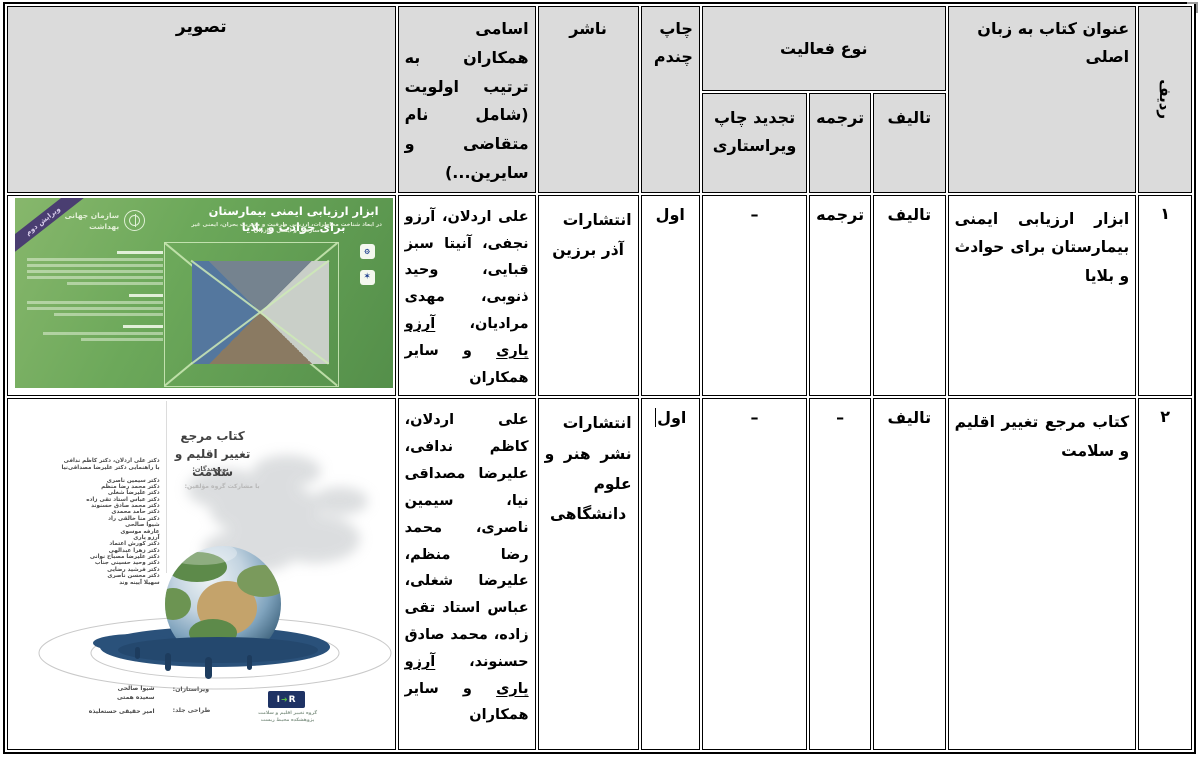 The image size is (1199, 763). Describe the element at coordinates (135, 220) in the screenshot. I see `who-emblem-icon` at that location.